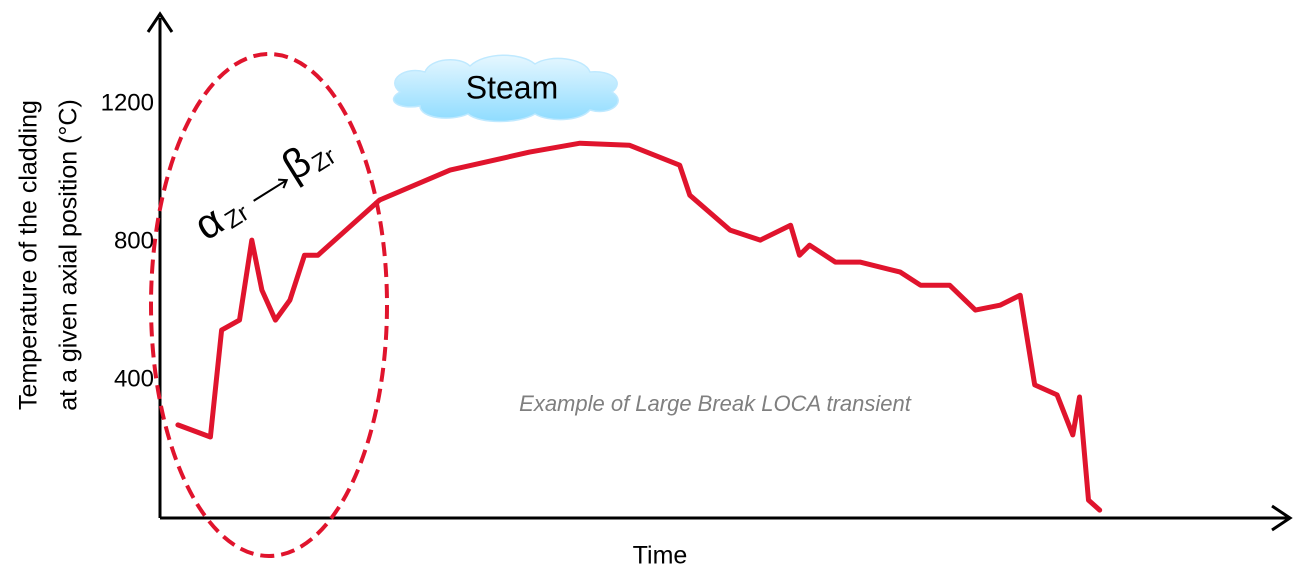 The width and height of the screenshot is (1296, 573). I want to click on annotation: Example of Large Break LOCA transient, so click(715, 403).